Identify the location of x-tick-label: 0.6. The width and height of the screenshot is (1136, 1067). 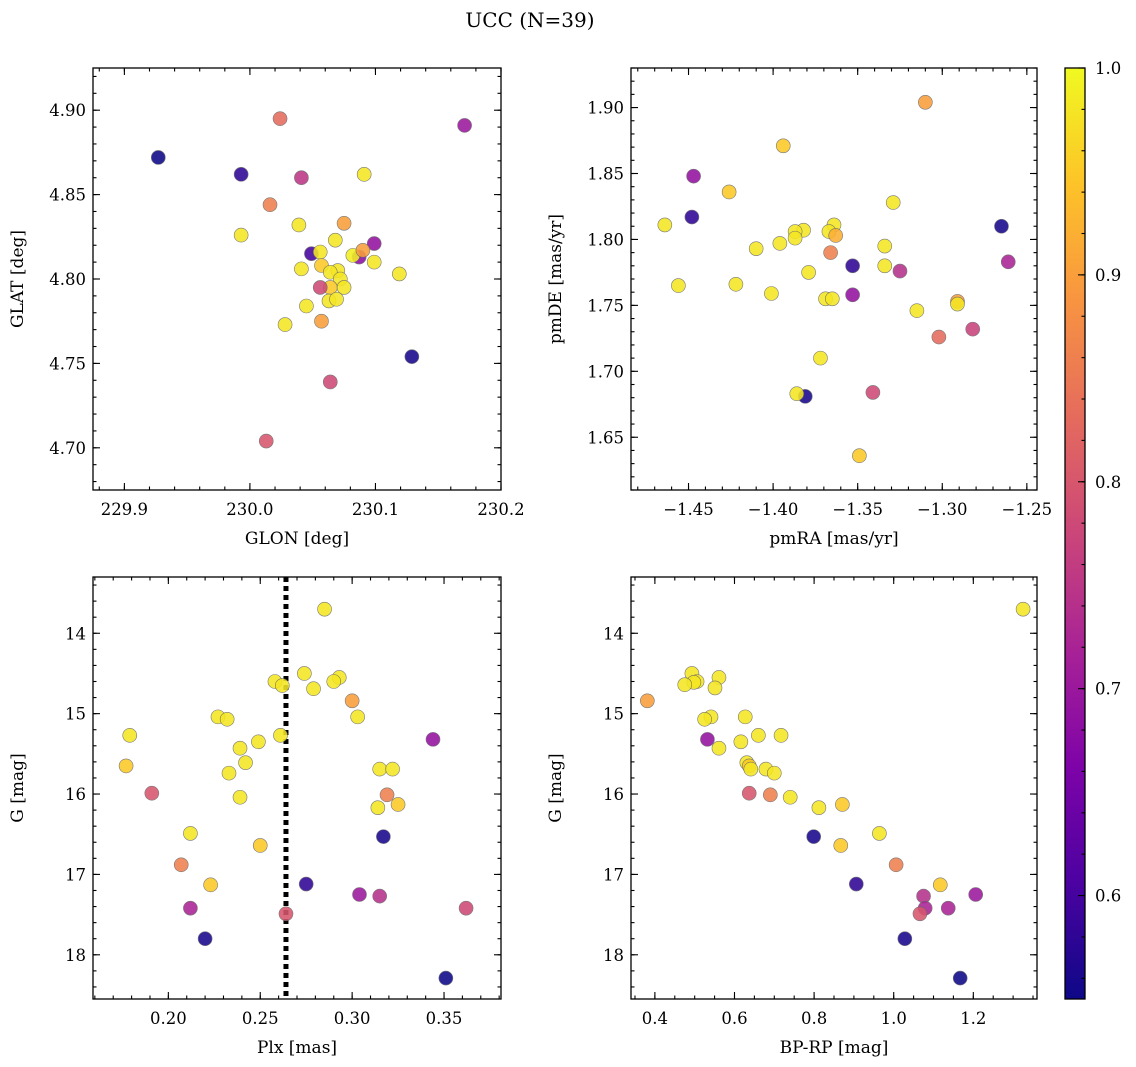
(734, 1018).